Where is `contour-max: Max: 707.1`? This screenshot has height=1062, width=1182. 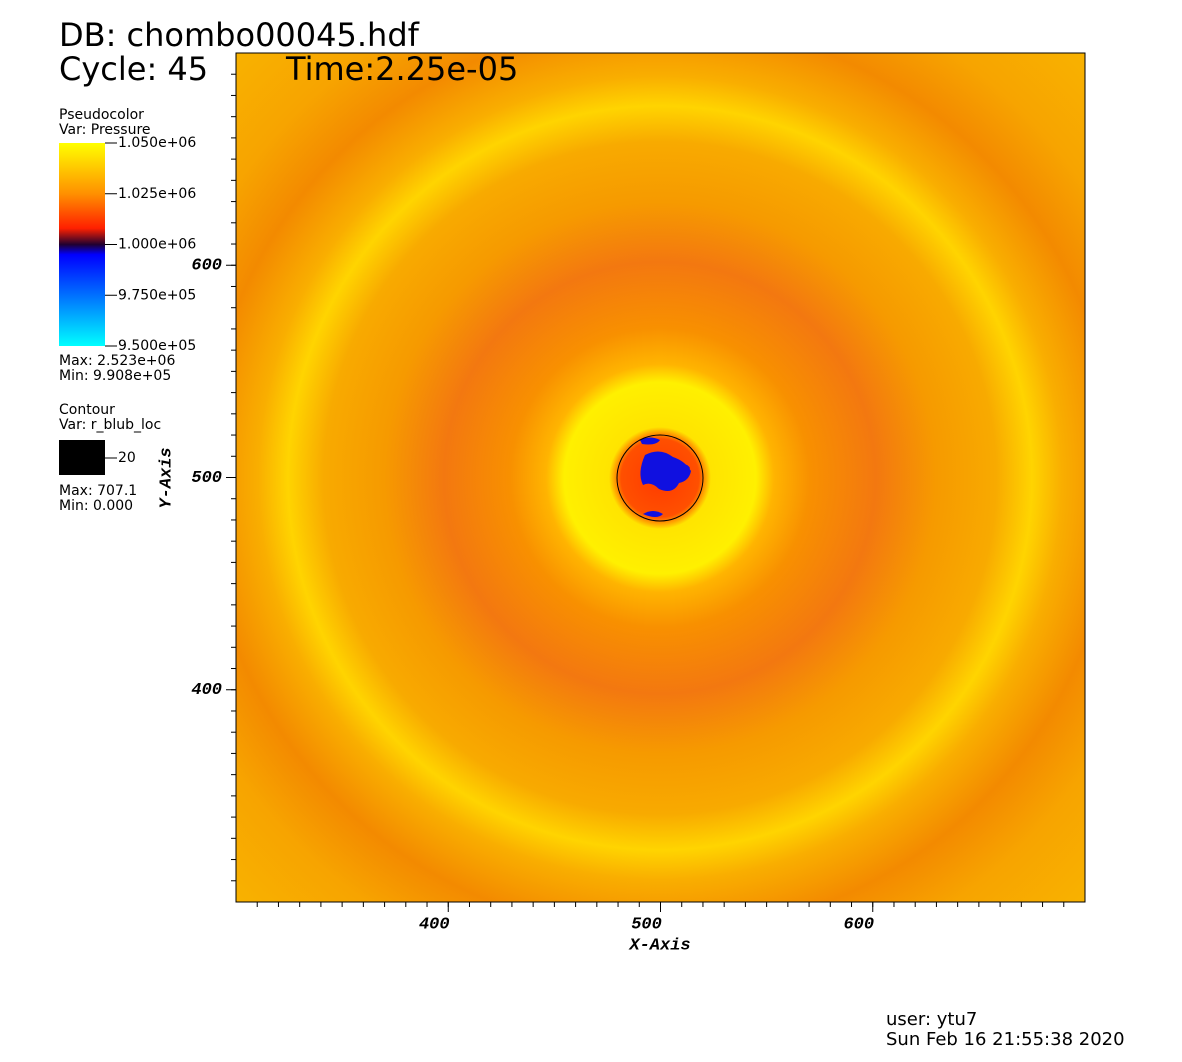 contour-max: Max: 707.1 is located at coordinates (98, 491).